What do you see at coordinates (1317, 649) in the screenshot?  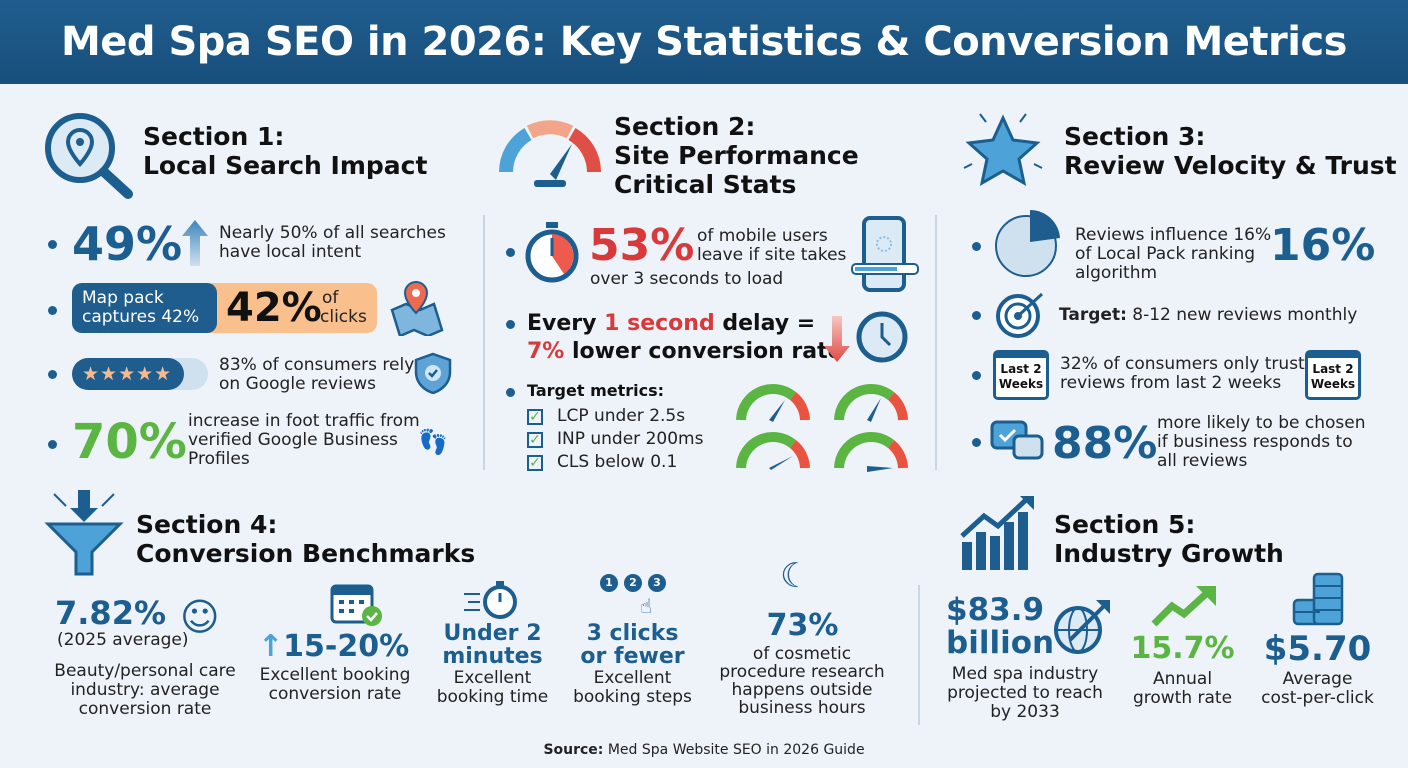 I see `metric-cpc: $5.70` at bounding box center [1317, 649].